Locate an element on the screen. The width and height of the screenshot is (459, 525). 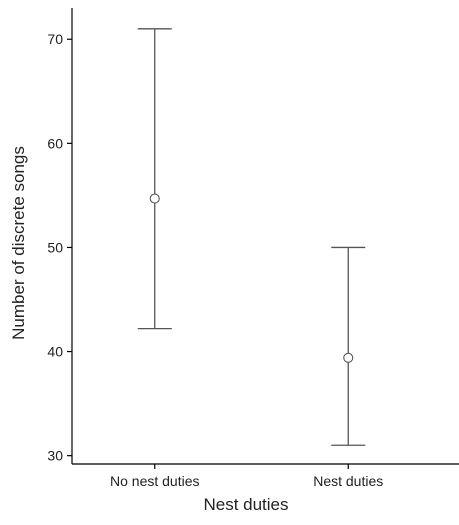
y-tick-label: 40 is located at coordinates (55, 352).